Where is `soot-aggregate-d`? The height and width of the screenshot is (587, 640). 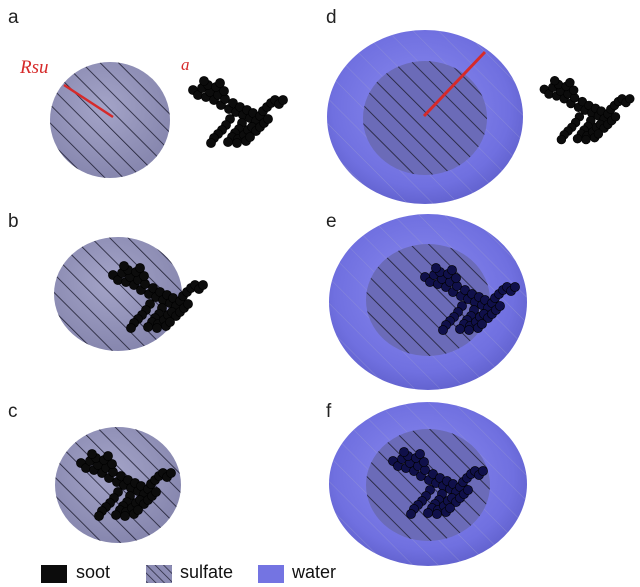 soot-aggregate-d is located at coordinates (587, 110).